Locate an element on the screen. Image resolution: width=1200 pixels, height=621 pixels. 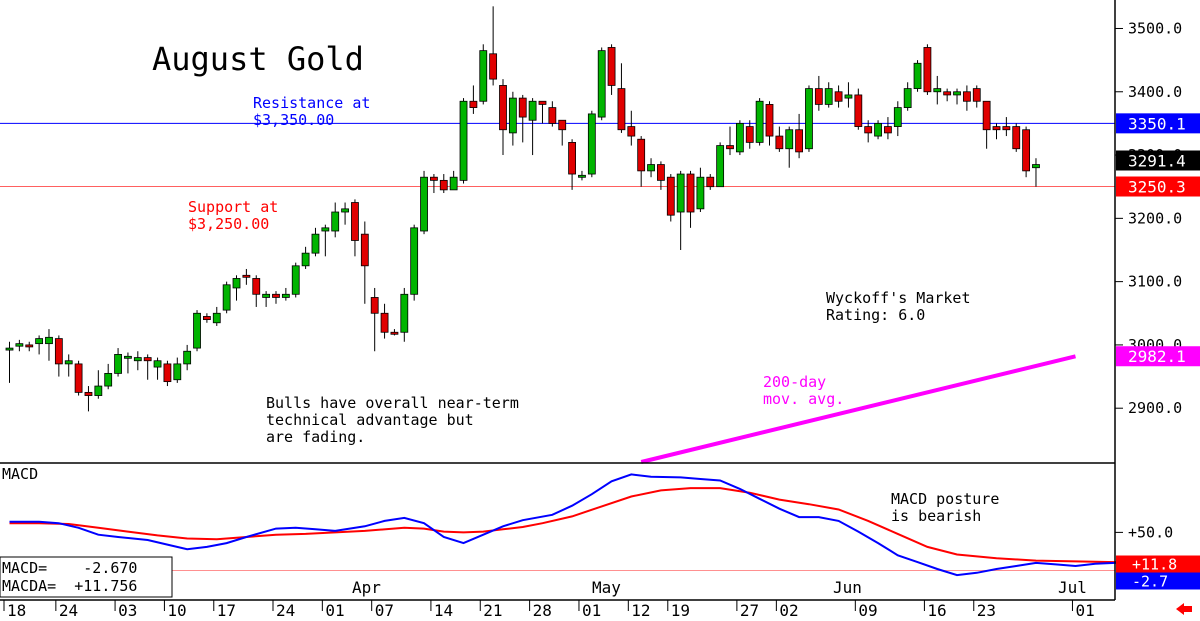
level-label-text: 2982.1 is located at coordinates (1157, 356).